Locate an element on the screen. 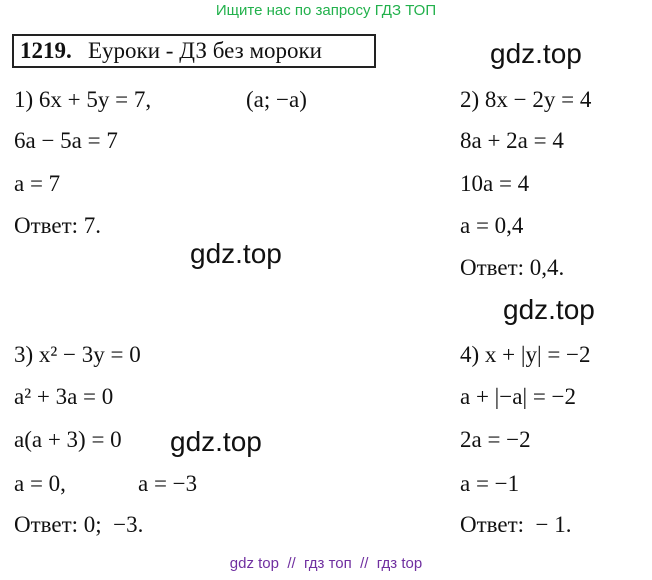 This screenshot has width=652, height=580. math-line: a = −3 is located at coordinates (168, 483).